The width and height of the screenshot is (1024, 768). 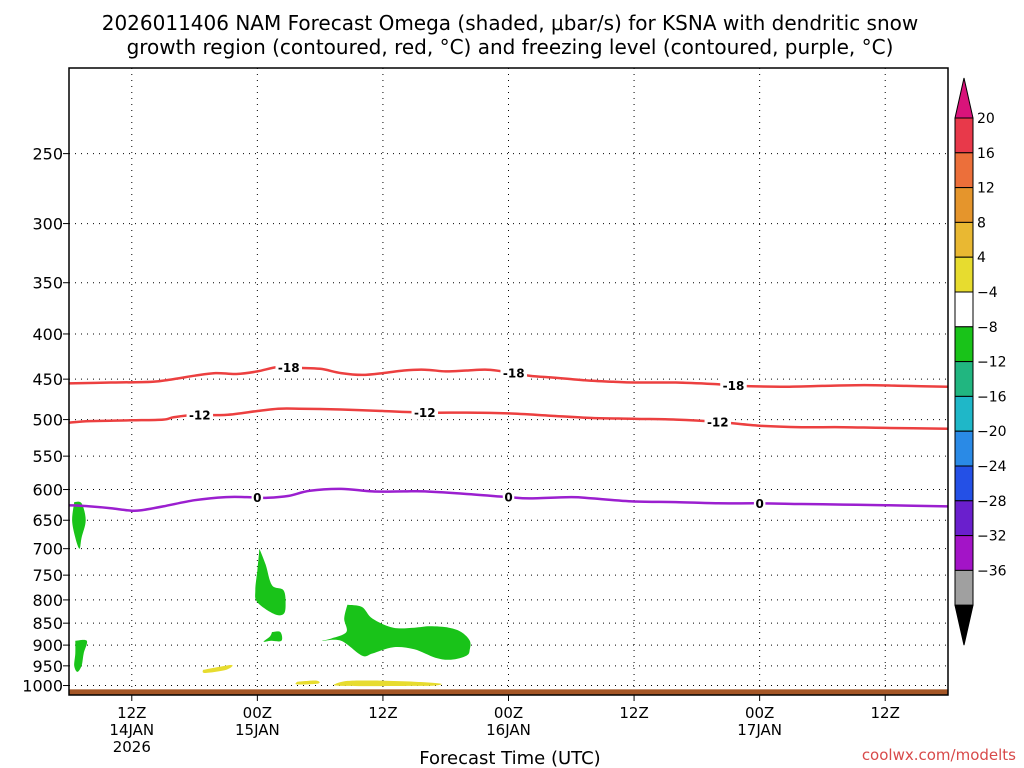 What do you see at coordinates (986, 119) in the screenshot?
I see `colorbar-tick-1: 20` at bounding box center [986, 119].